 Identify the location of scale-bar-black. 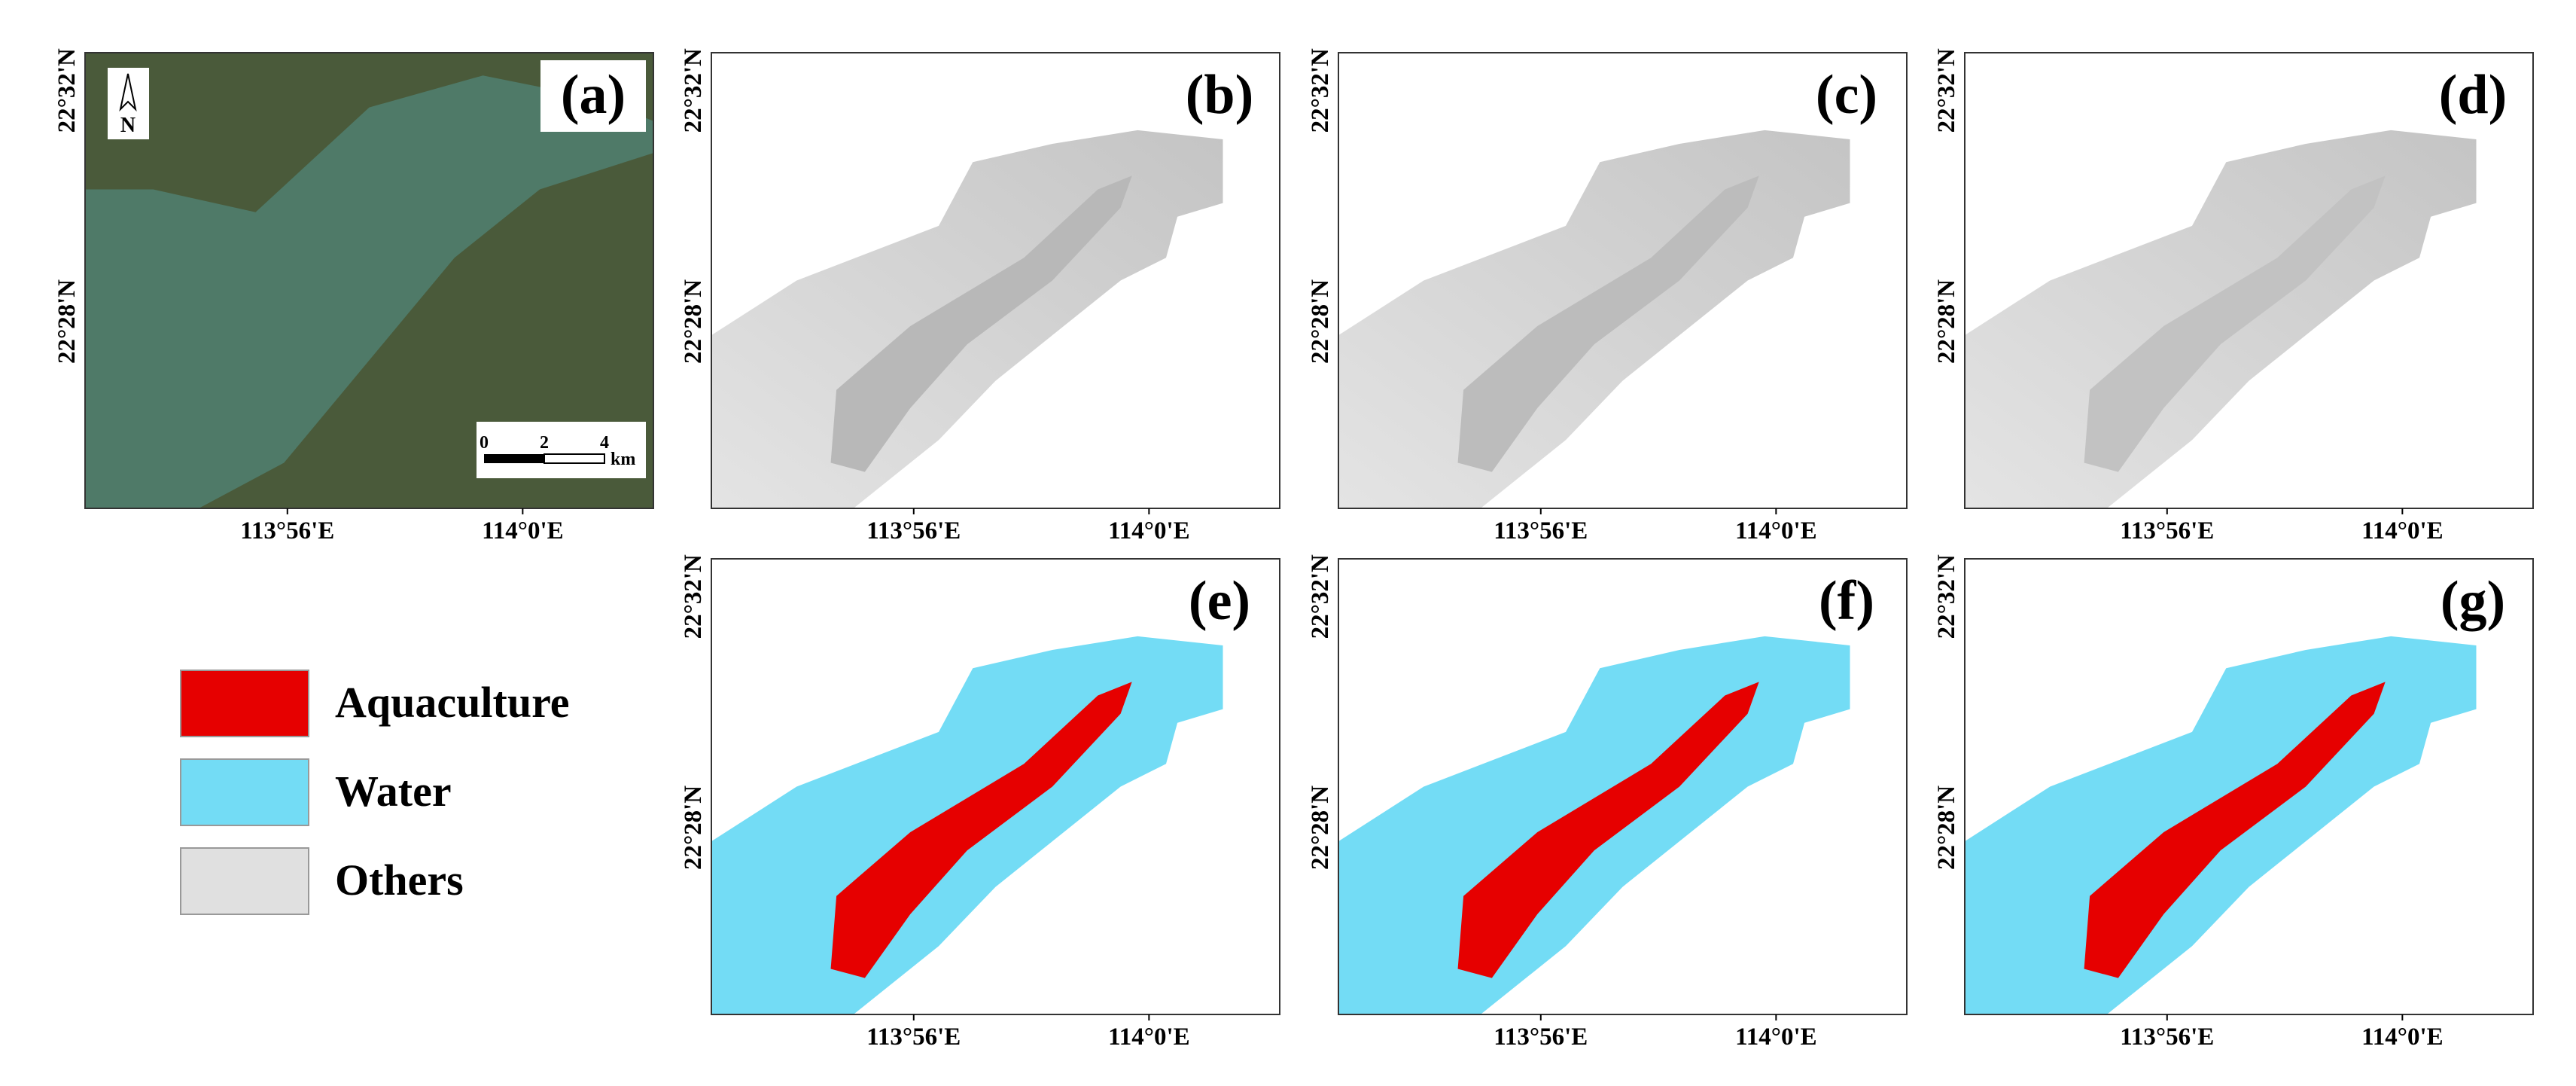
(514, 459).